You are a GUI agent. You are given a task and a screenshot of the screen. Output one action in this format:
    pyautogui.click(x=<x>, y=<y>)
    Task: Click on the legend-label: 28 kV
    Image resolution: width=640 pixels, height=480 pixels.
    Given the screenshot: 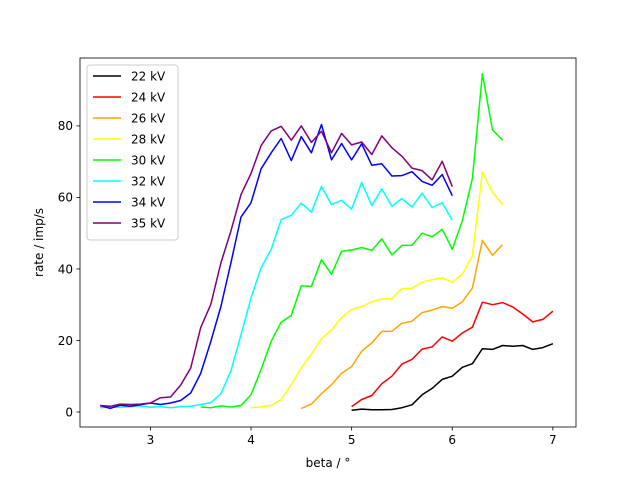 What is the action you would take?
    pyautogui.click(x=148, y=139)
    